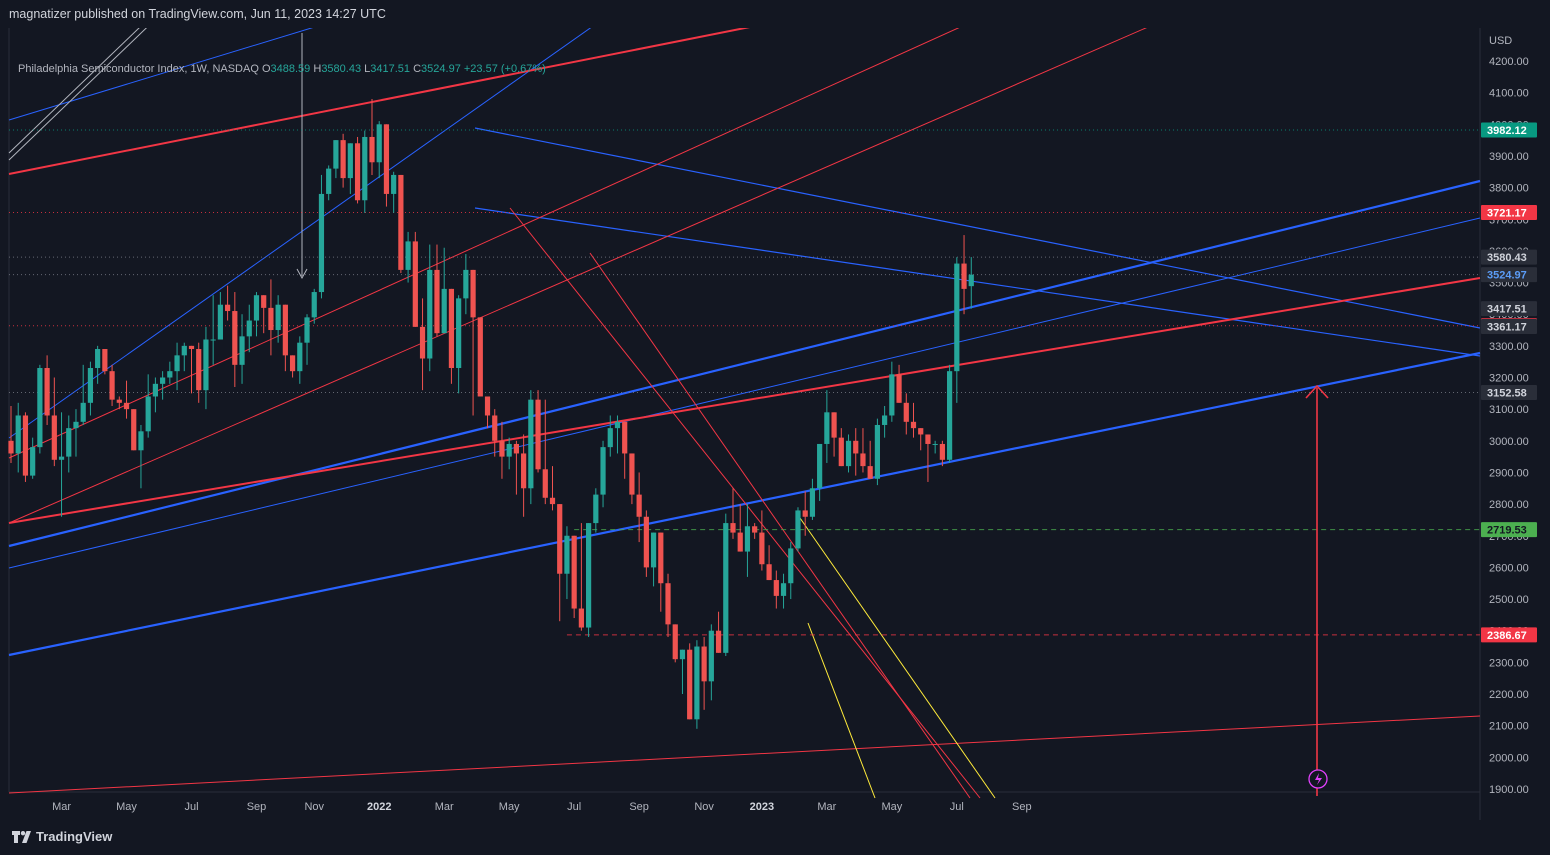 The height and width of the screenshot is (855, 1550). I want to click on price-tick-label: 3200.00, so click(1509, 379).